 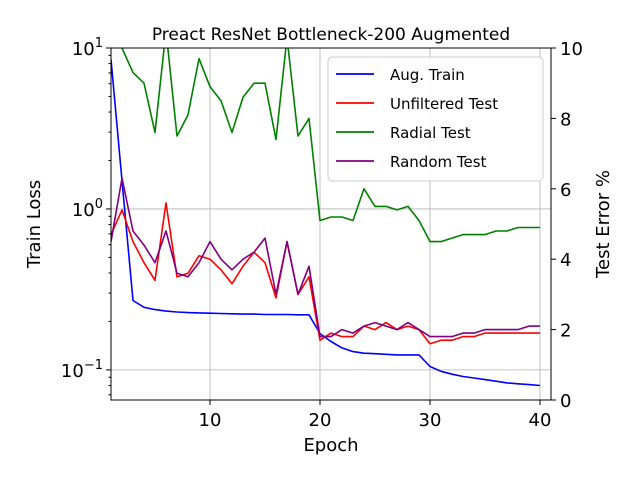 I want to click on y-left-tick-label: 10⁰, so click(x=87, y=209).